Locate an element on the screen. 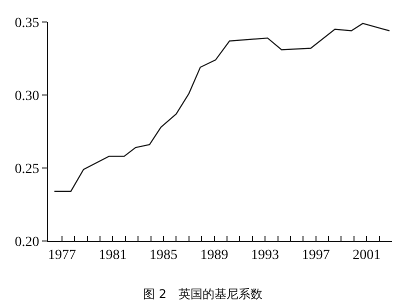 The height and width of the screenshot is (303, 400). x-tick-label: 1997 is located at coordinates (316, 255).